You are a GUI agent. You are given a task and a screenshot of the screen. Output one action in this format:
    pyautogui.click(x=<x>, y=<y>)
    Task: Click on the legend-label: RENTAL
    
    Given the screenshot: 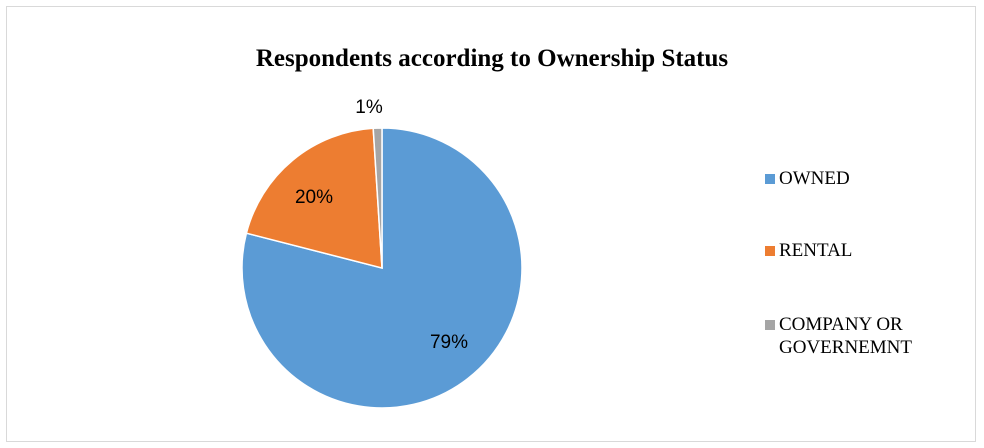 What is the action you would take?
    pyautogui.click(x=816, y=250)
    